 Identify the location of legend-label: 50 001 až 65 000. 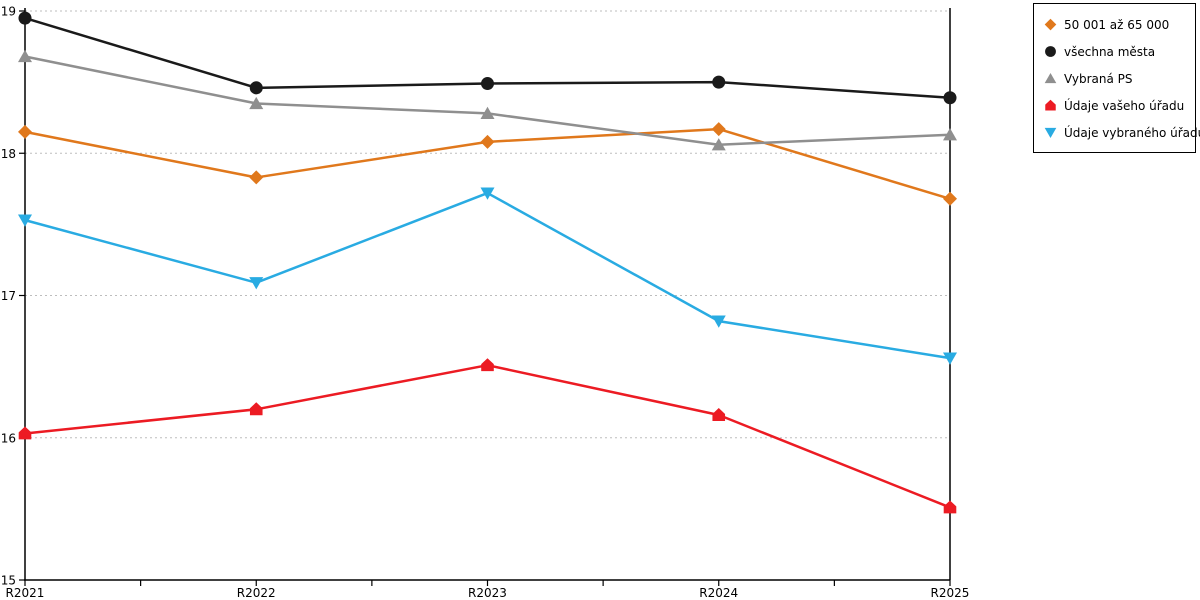
(1117, 24).